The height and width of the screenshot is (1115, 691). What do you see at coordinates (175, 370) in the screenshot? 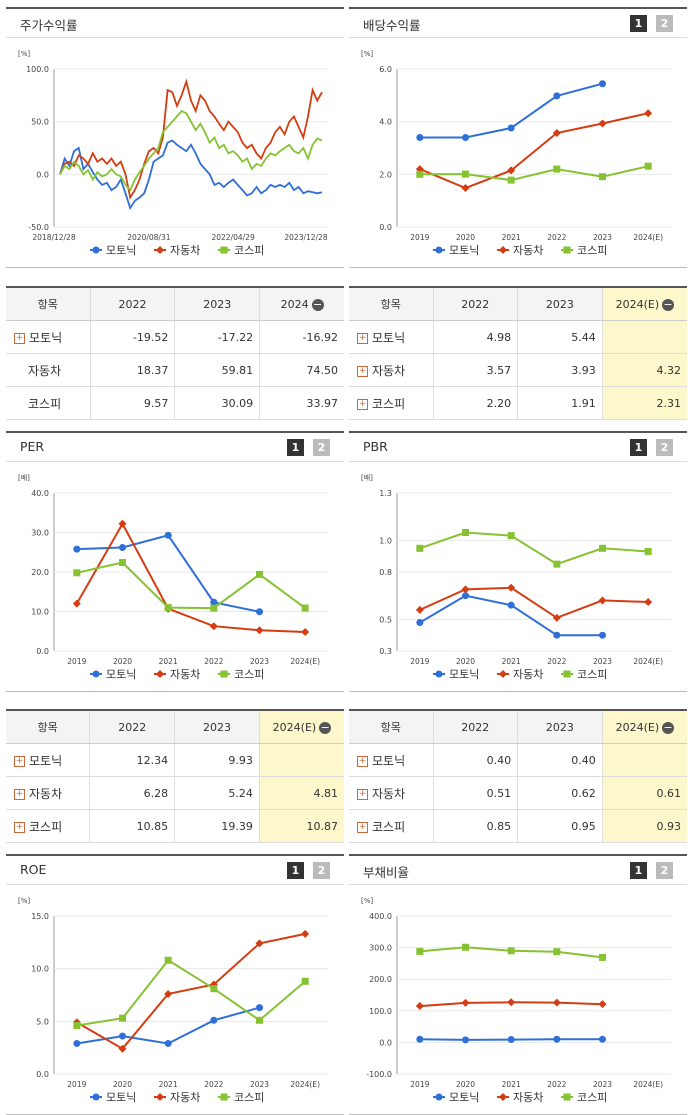
I see `table-row: 자동차 18.37 59.81 74.50` at bounding box center [175, 370].